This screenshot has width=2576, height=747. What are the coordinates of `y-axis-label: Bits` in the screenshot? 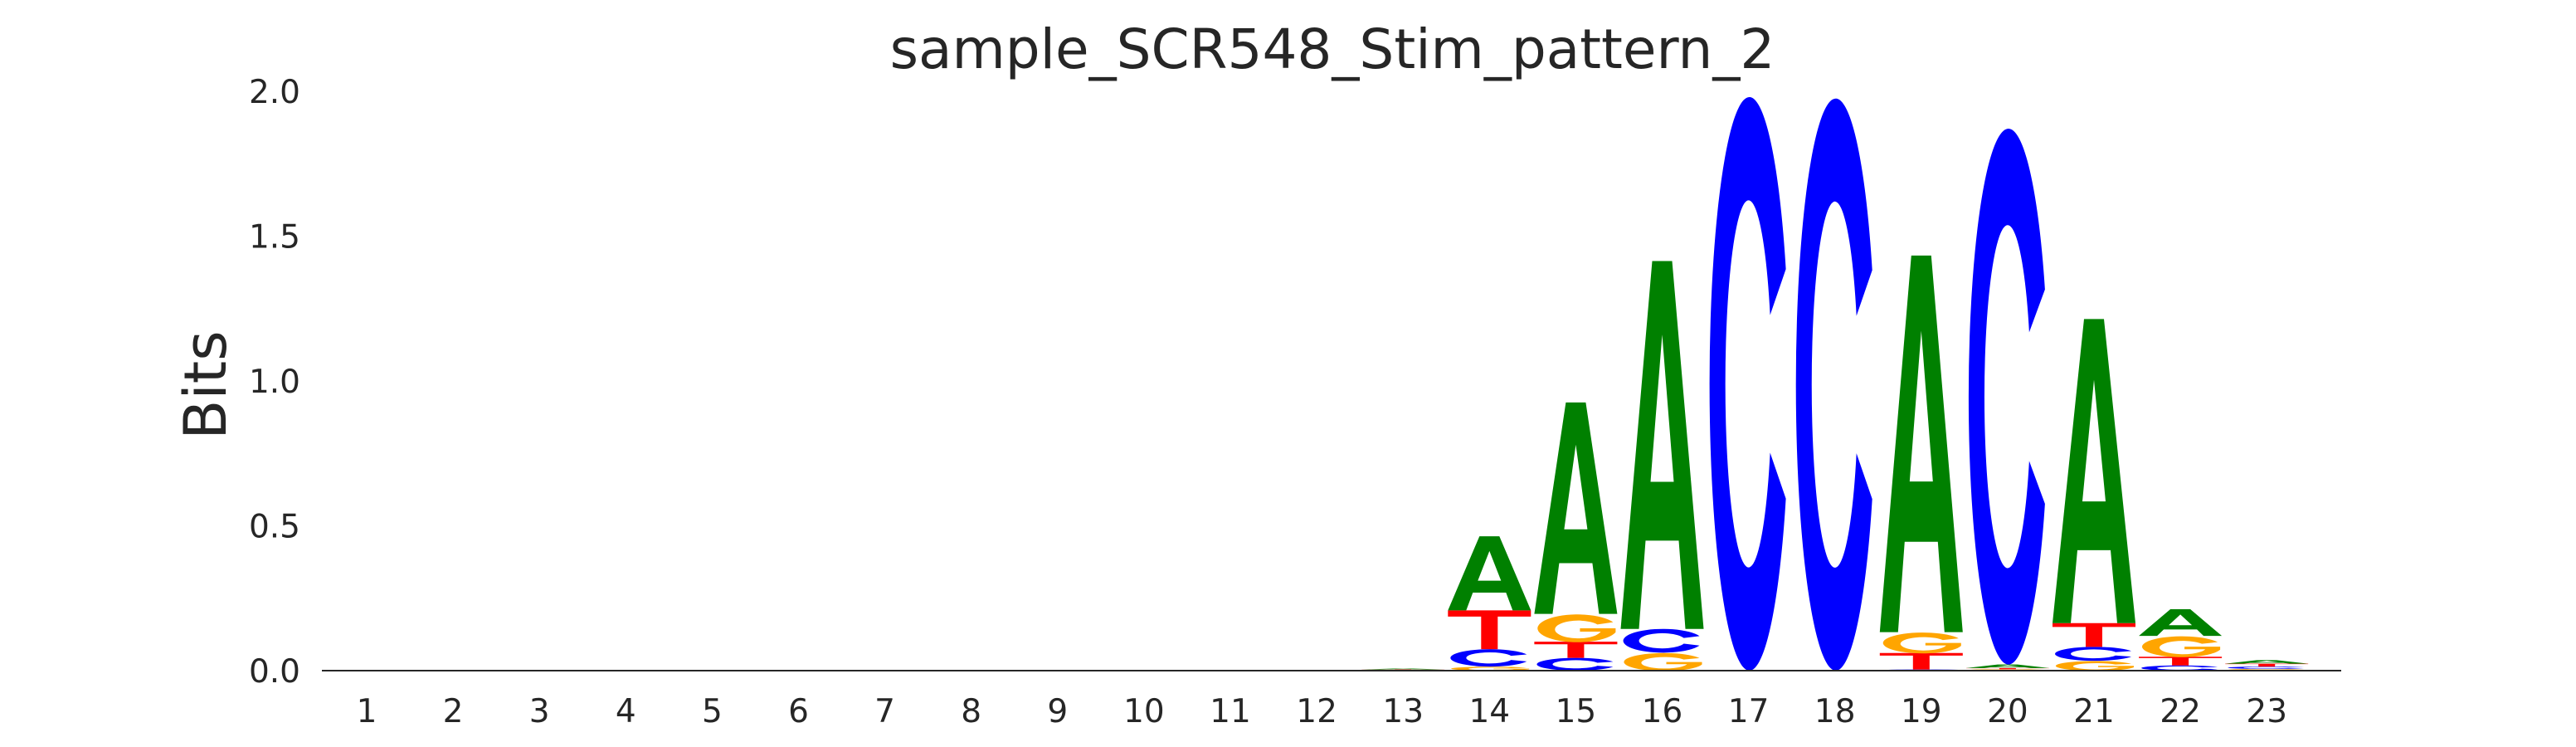 It's located at (206, 385).